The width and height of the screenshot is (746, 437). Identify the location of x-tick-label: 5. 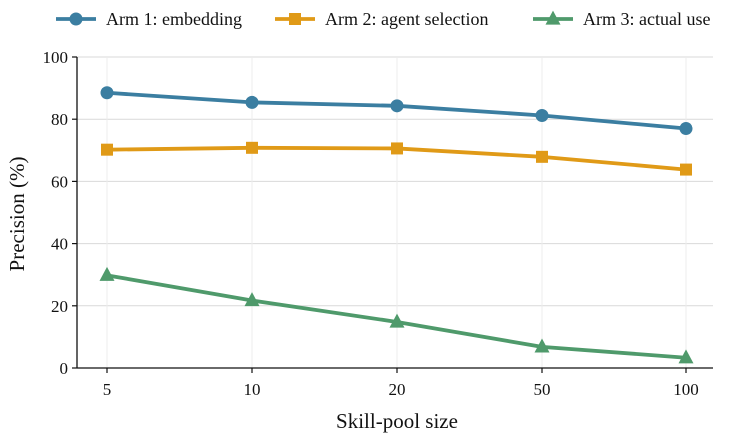
(107, 389).